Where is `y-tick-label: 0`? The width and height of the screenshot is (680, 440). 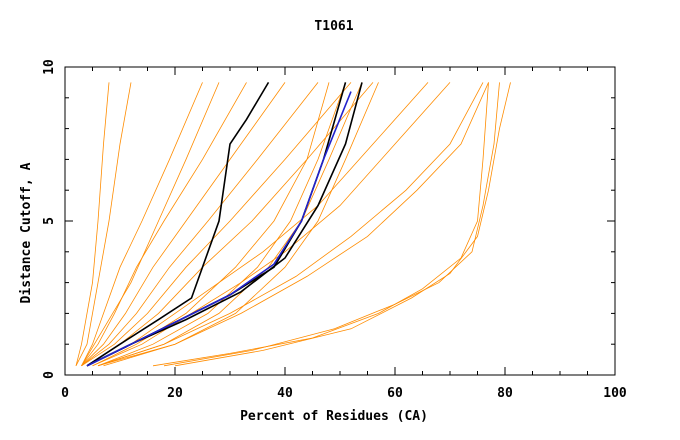
y-tick-label: 0 is located at coordinates (49, 375).